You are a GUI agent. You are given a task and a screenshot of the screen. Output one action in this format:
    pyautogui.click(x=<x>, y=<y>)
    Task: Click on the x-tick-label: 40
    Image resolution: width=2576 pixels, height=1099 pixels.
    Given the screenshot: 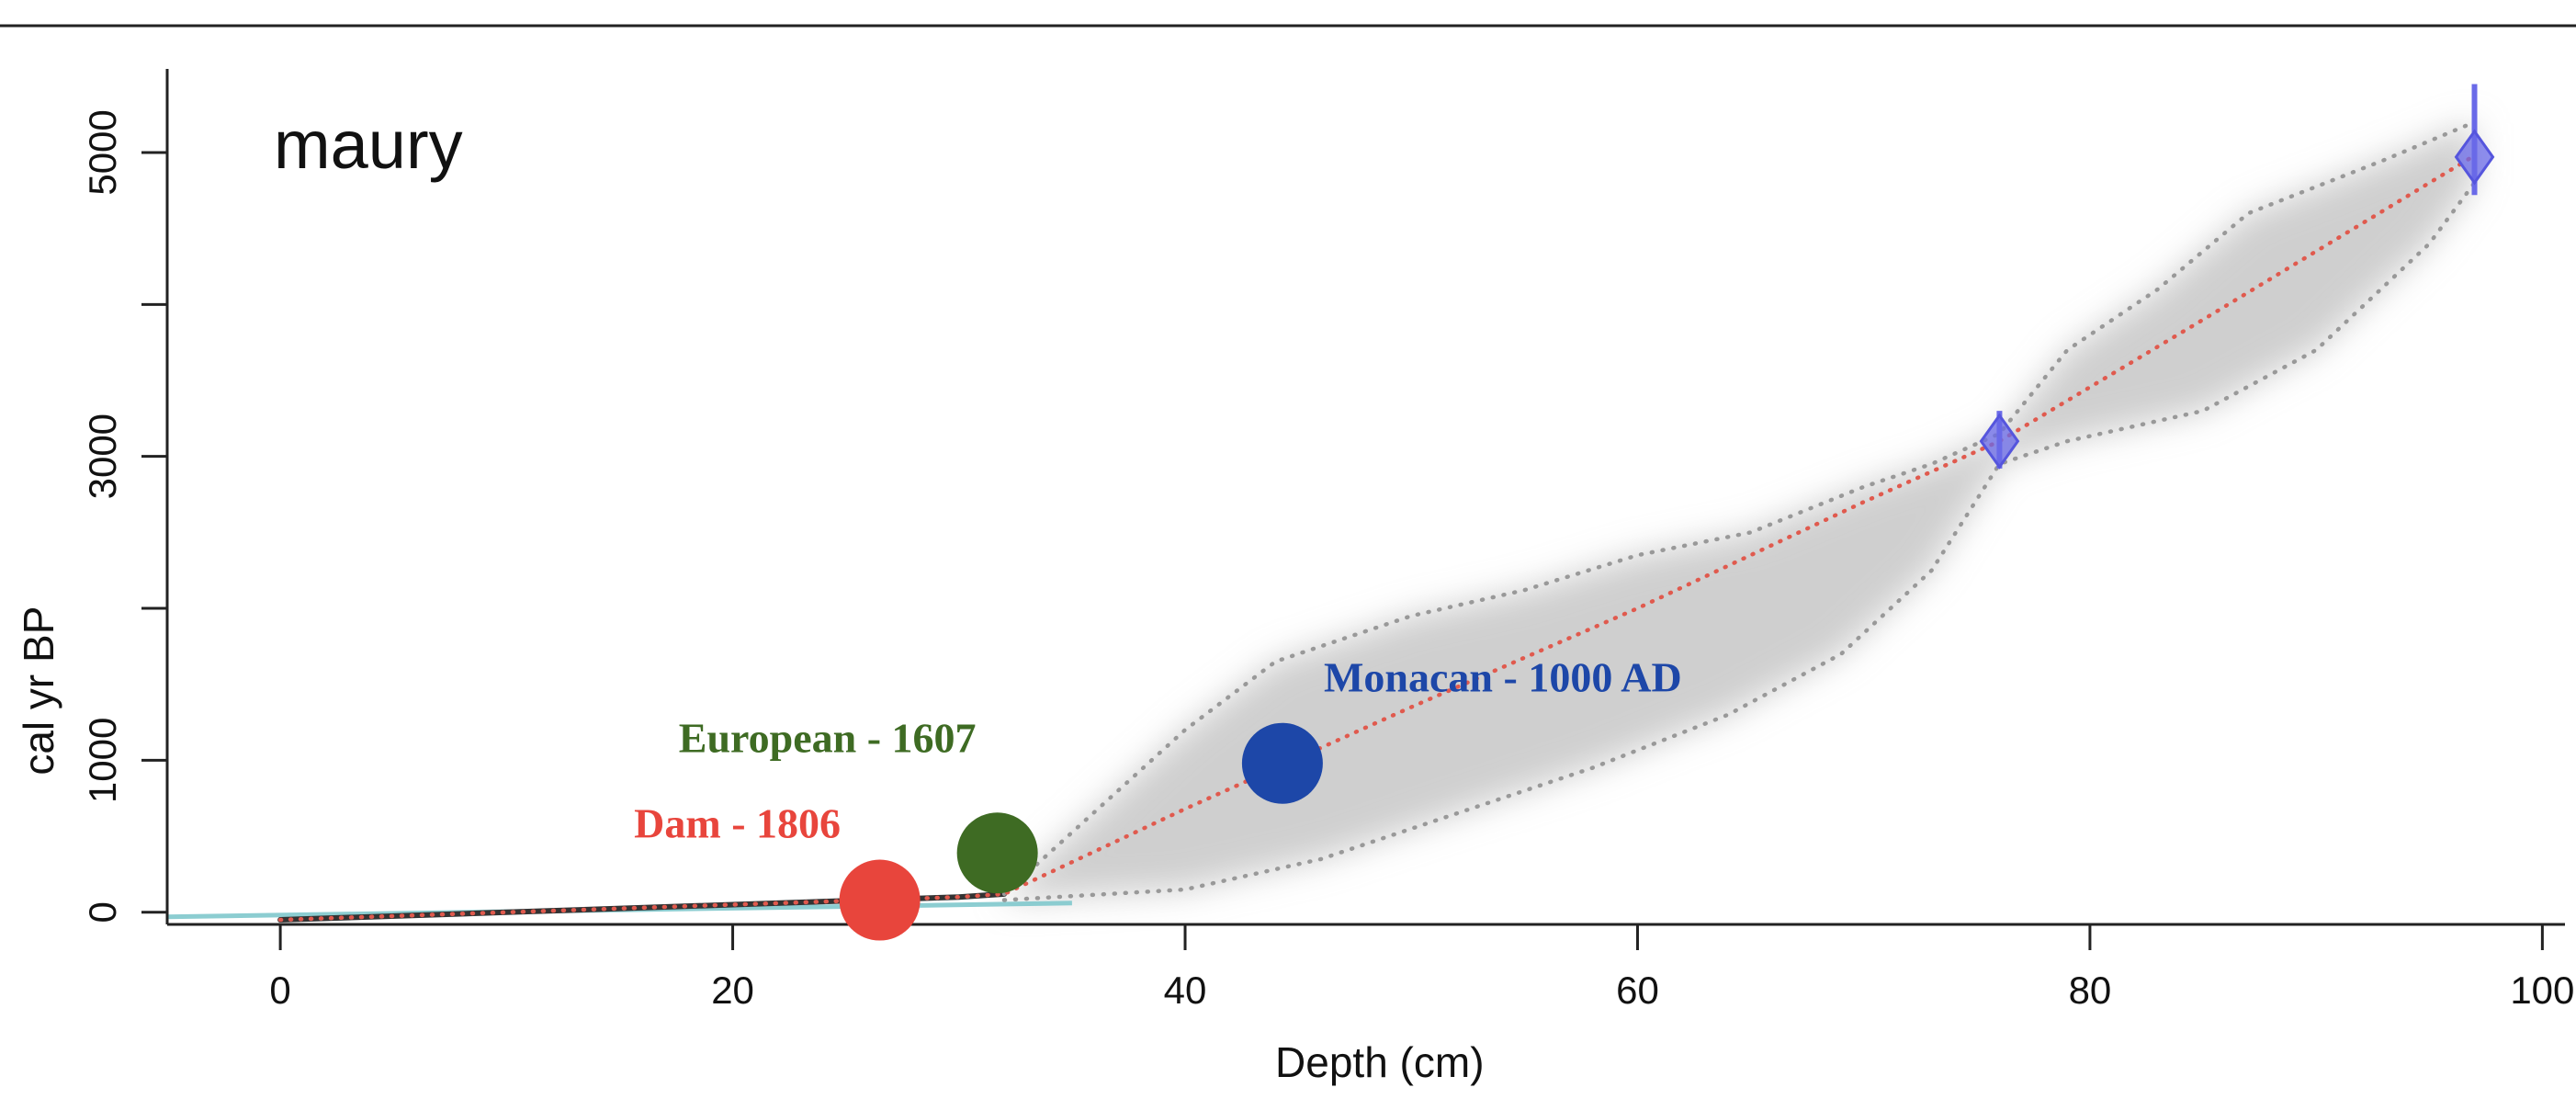 What is the action you would take?
    pyautogui.click(x=1185, y=990)
    